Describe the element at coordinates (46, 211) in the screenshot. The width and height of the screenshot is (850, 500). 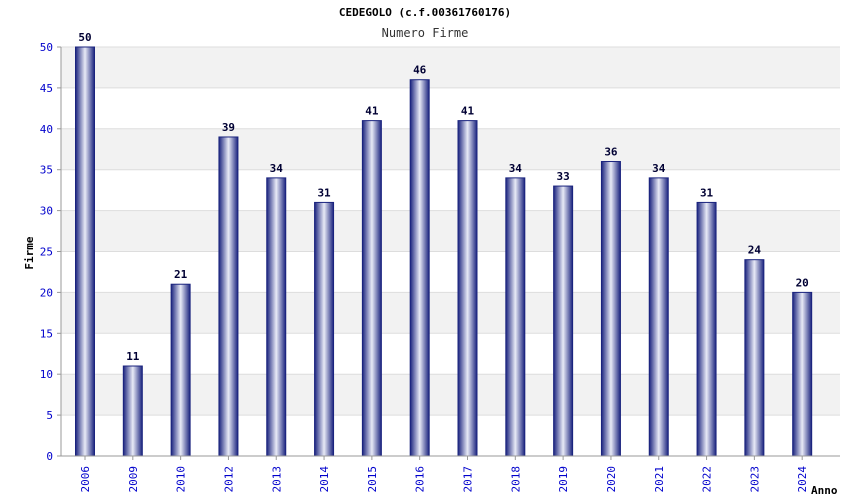
I see `y-tick-label: 30` at that location.